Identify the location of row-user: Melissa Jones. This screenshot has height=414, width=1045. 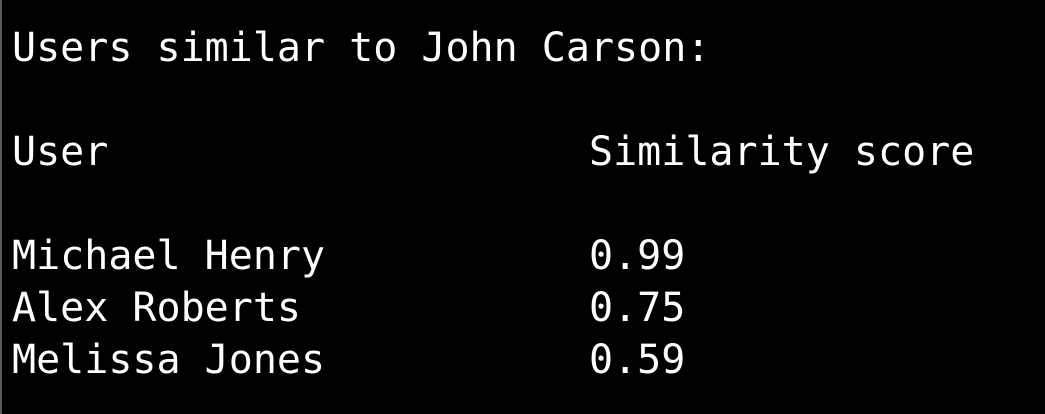
(169, 360).